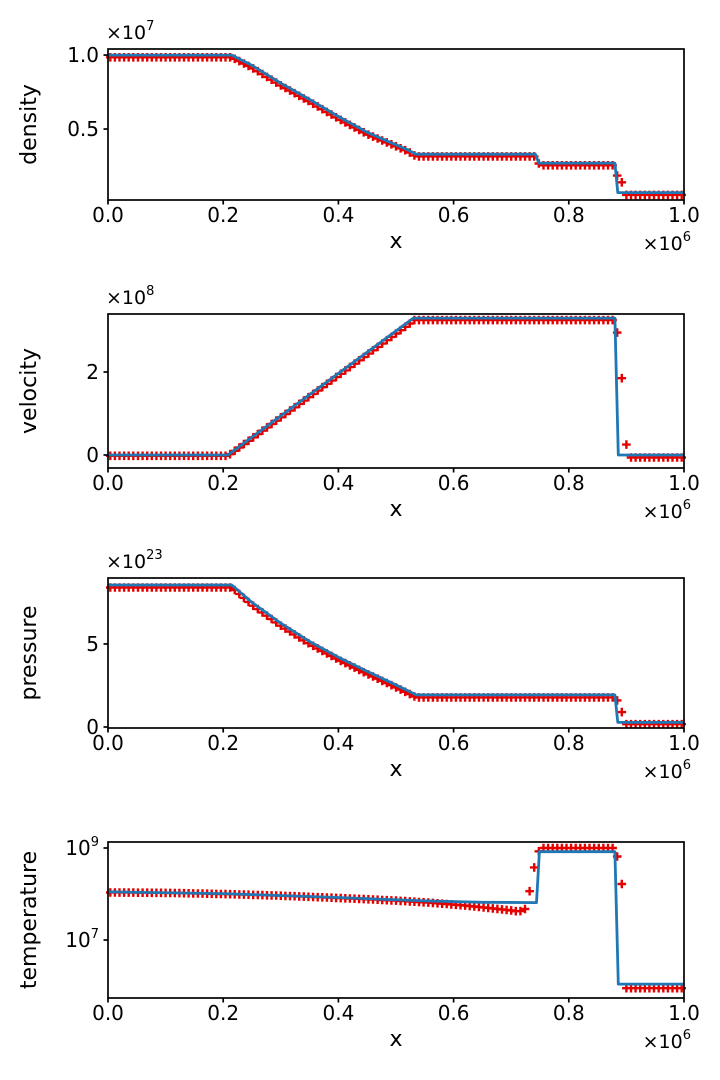 Image resolution: width=720 pixels, height=1080 pixels. I want to click on temperature-ylabel: temperature, so click(29, 920).